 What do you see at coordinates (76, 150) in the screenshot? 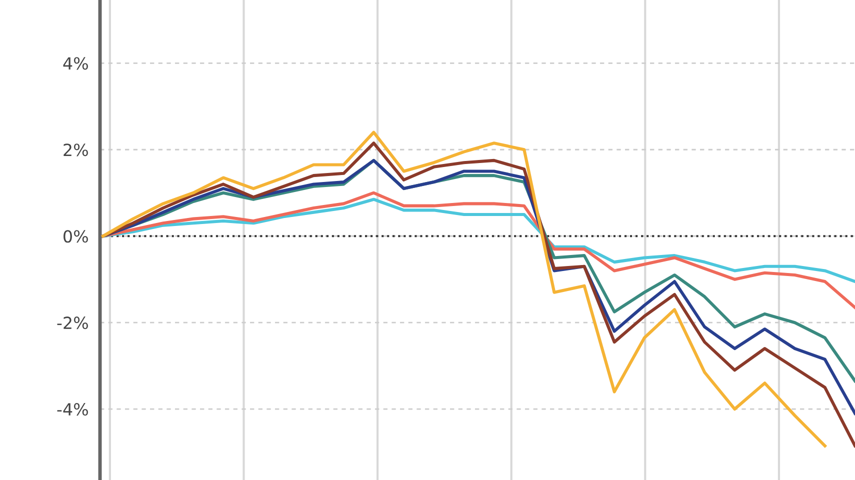
I see `y-tick-label: 2%` at bounding box center [76, 150].